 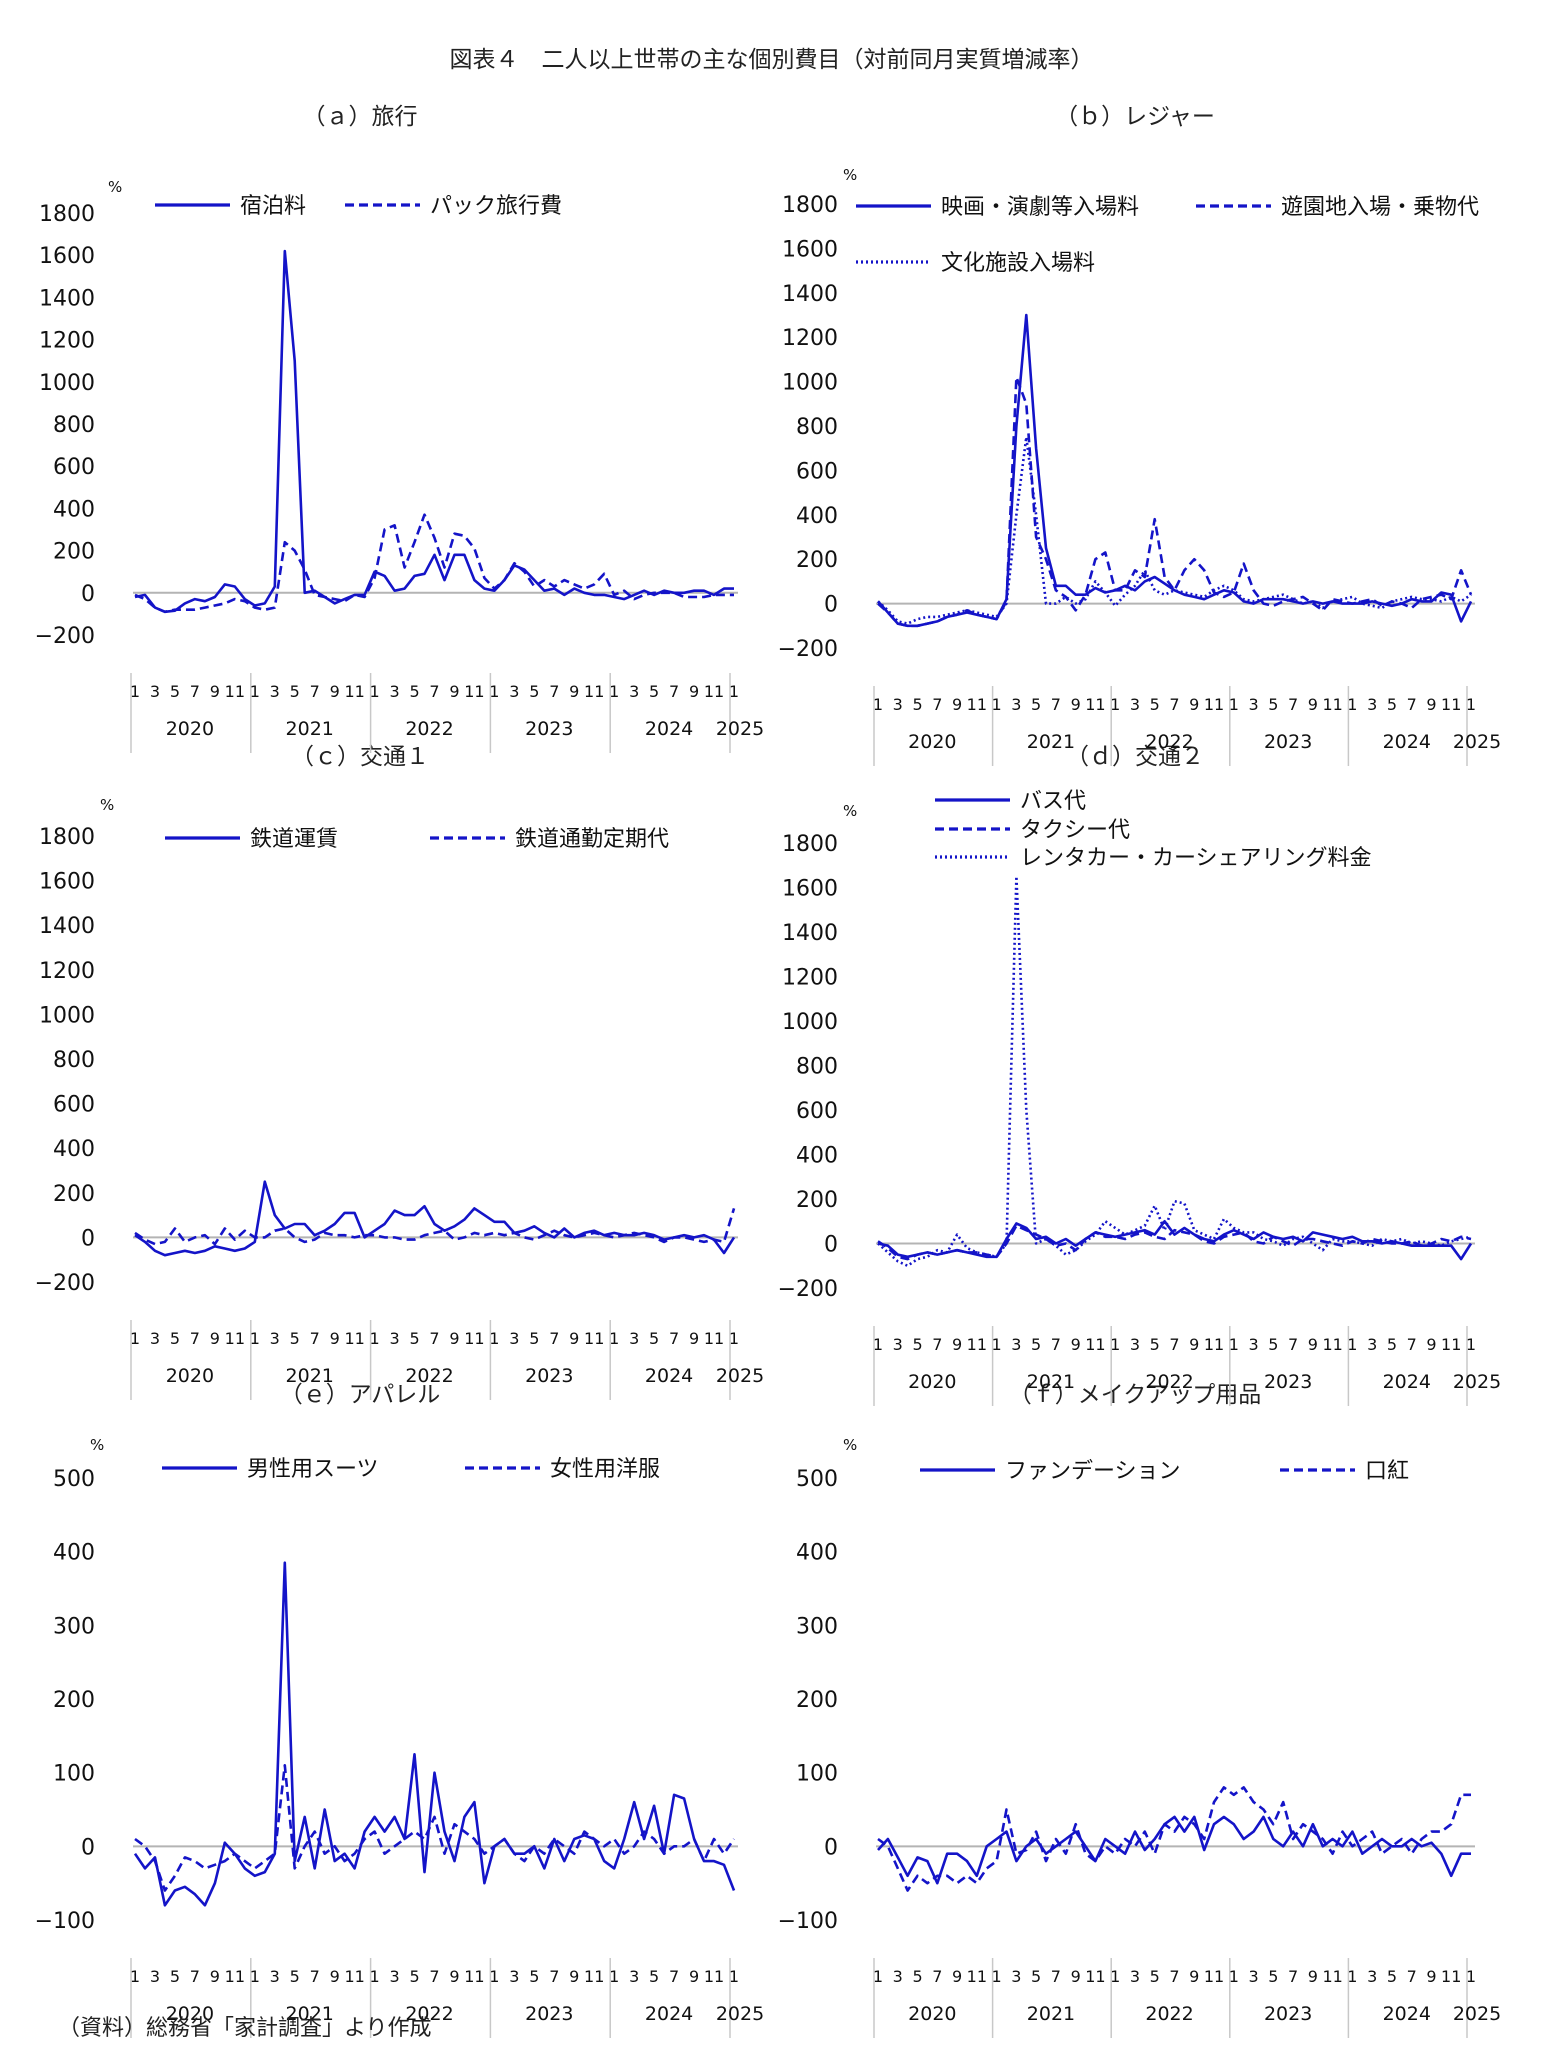 What do you see at coordinates (360, 757) in the screenshot?
I see `panel-title-c: （ｃ）交通１` at bounding box center [360, 757].